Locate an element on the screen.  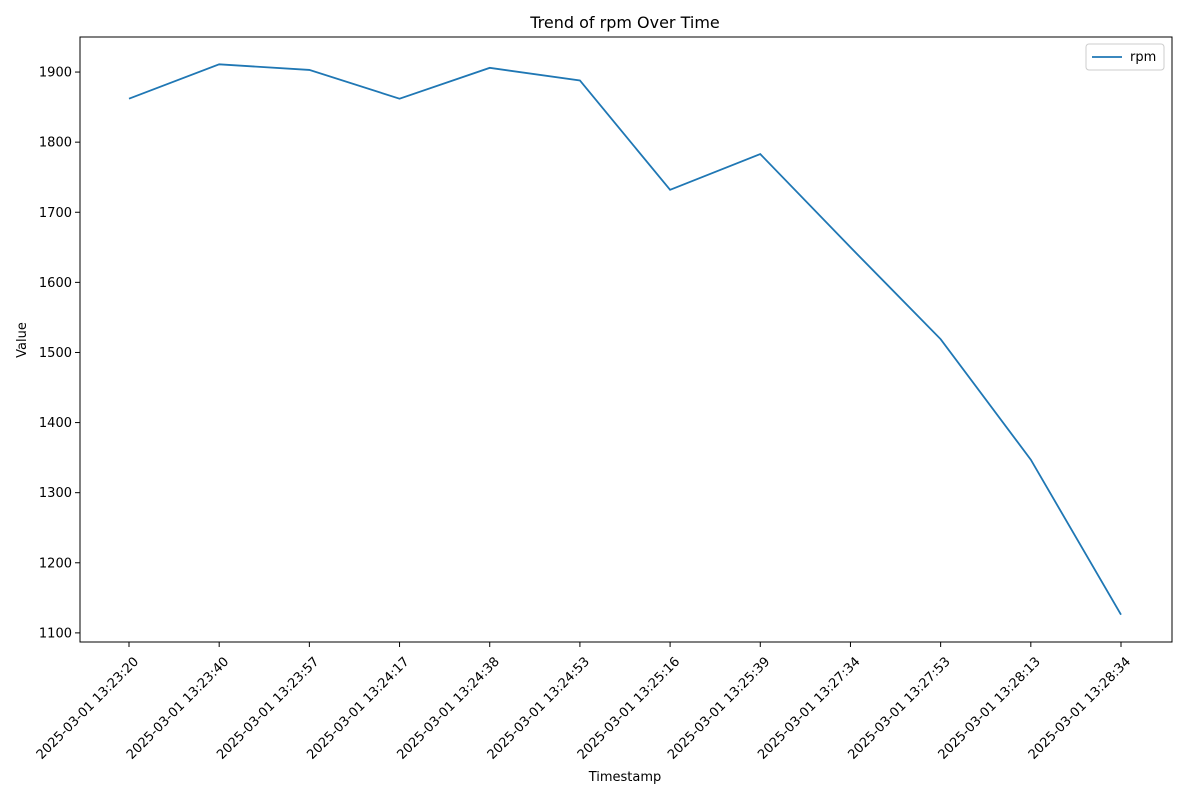
y-tick-label: 1500 is located at coordinates (55, 353).